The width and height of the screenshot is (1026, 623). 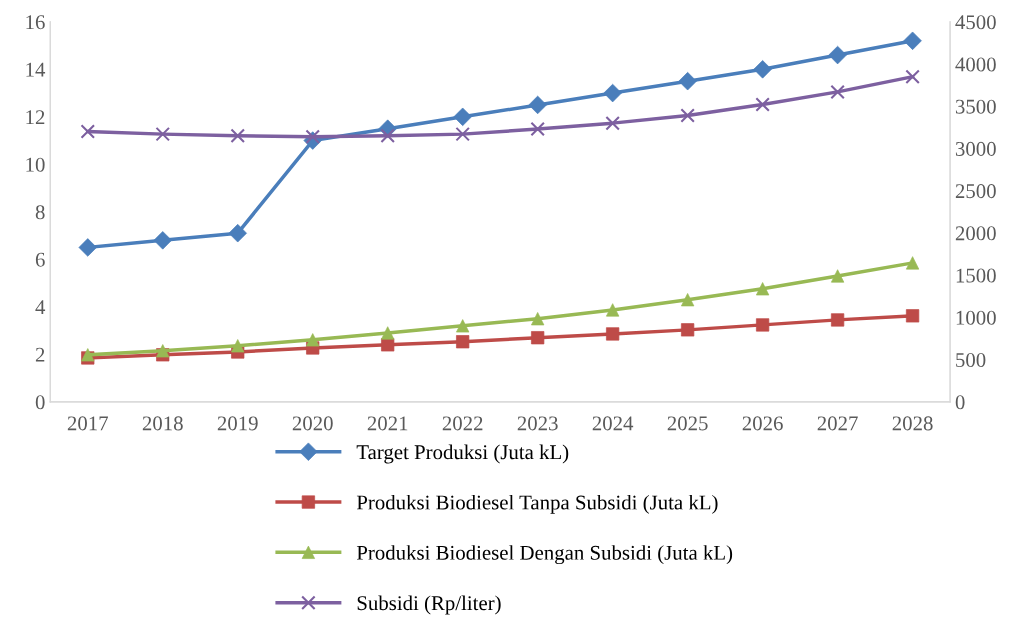 What do you see at coordinates (35, 117) in the screenshot?
I see `y-tick-label: 12` at bounding box center [35, 117].